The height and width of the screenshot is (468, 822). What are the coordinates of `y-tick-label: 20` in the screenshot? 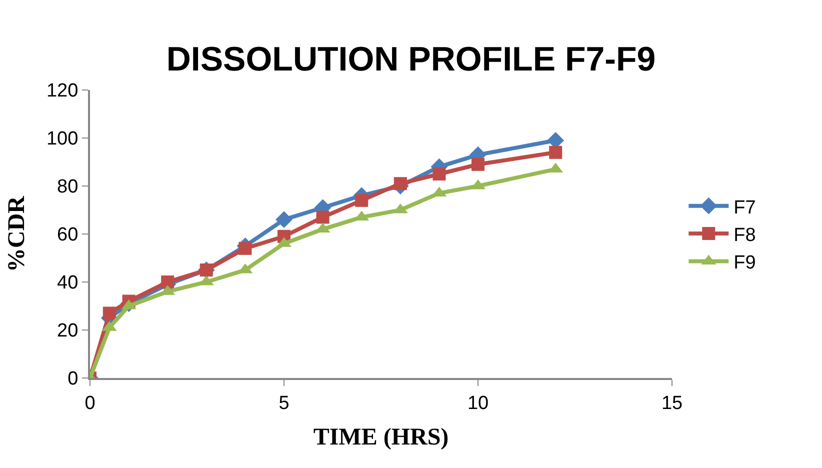 It's located at (67, 331).